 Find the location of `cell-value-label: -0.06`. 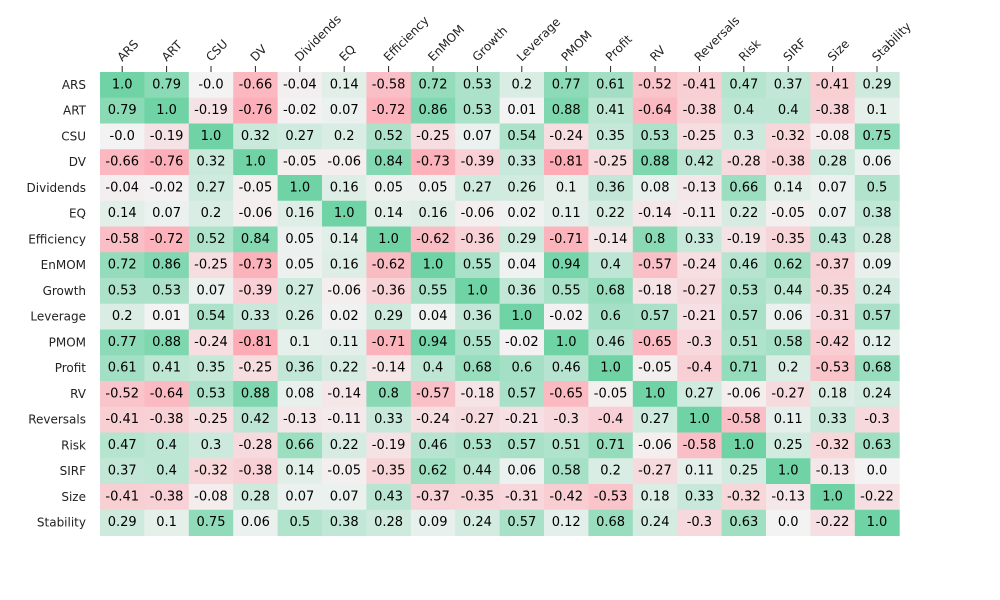

cell-value-label: -0.06 is located at coordinates (256, 213).